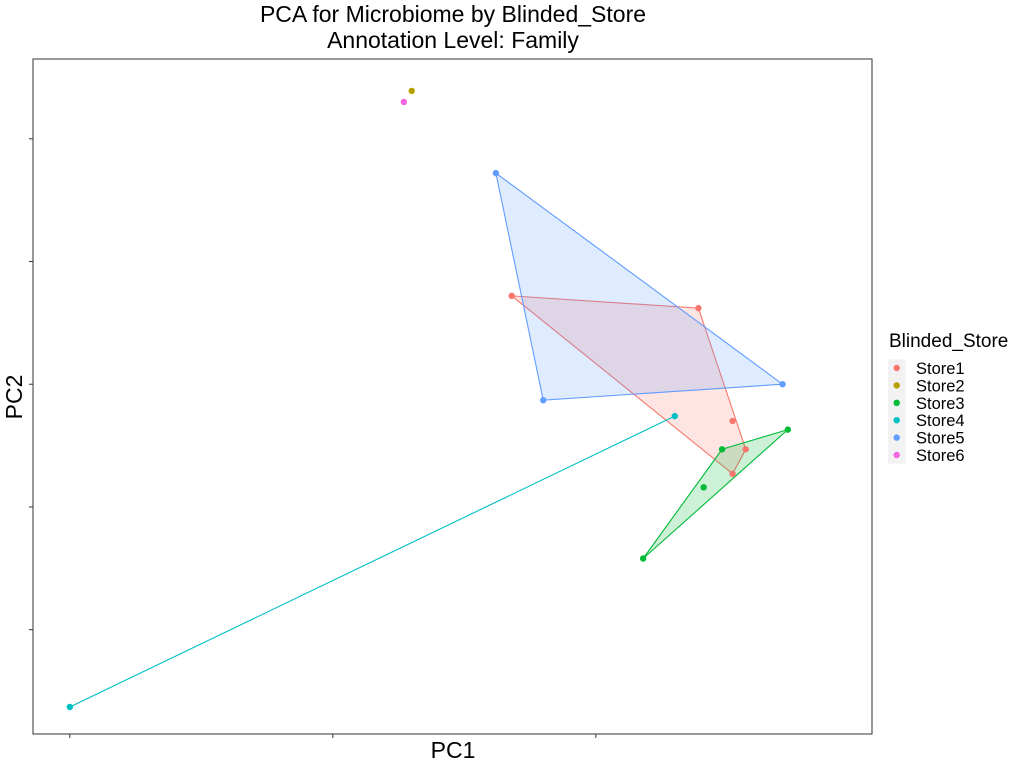 The width and height of the screenshot is (1024, 768). I want to click on chart-subtitle: Annotation Level: Family, so click(453, 40).